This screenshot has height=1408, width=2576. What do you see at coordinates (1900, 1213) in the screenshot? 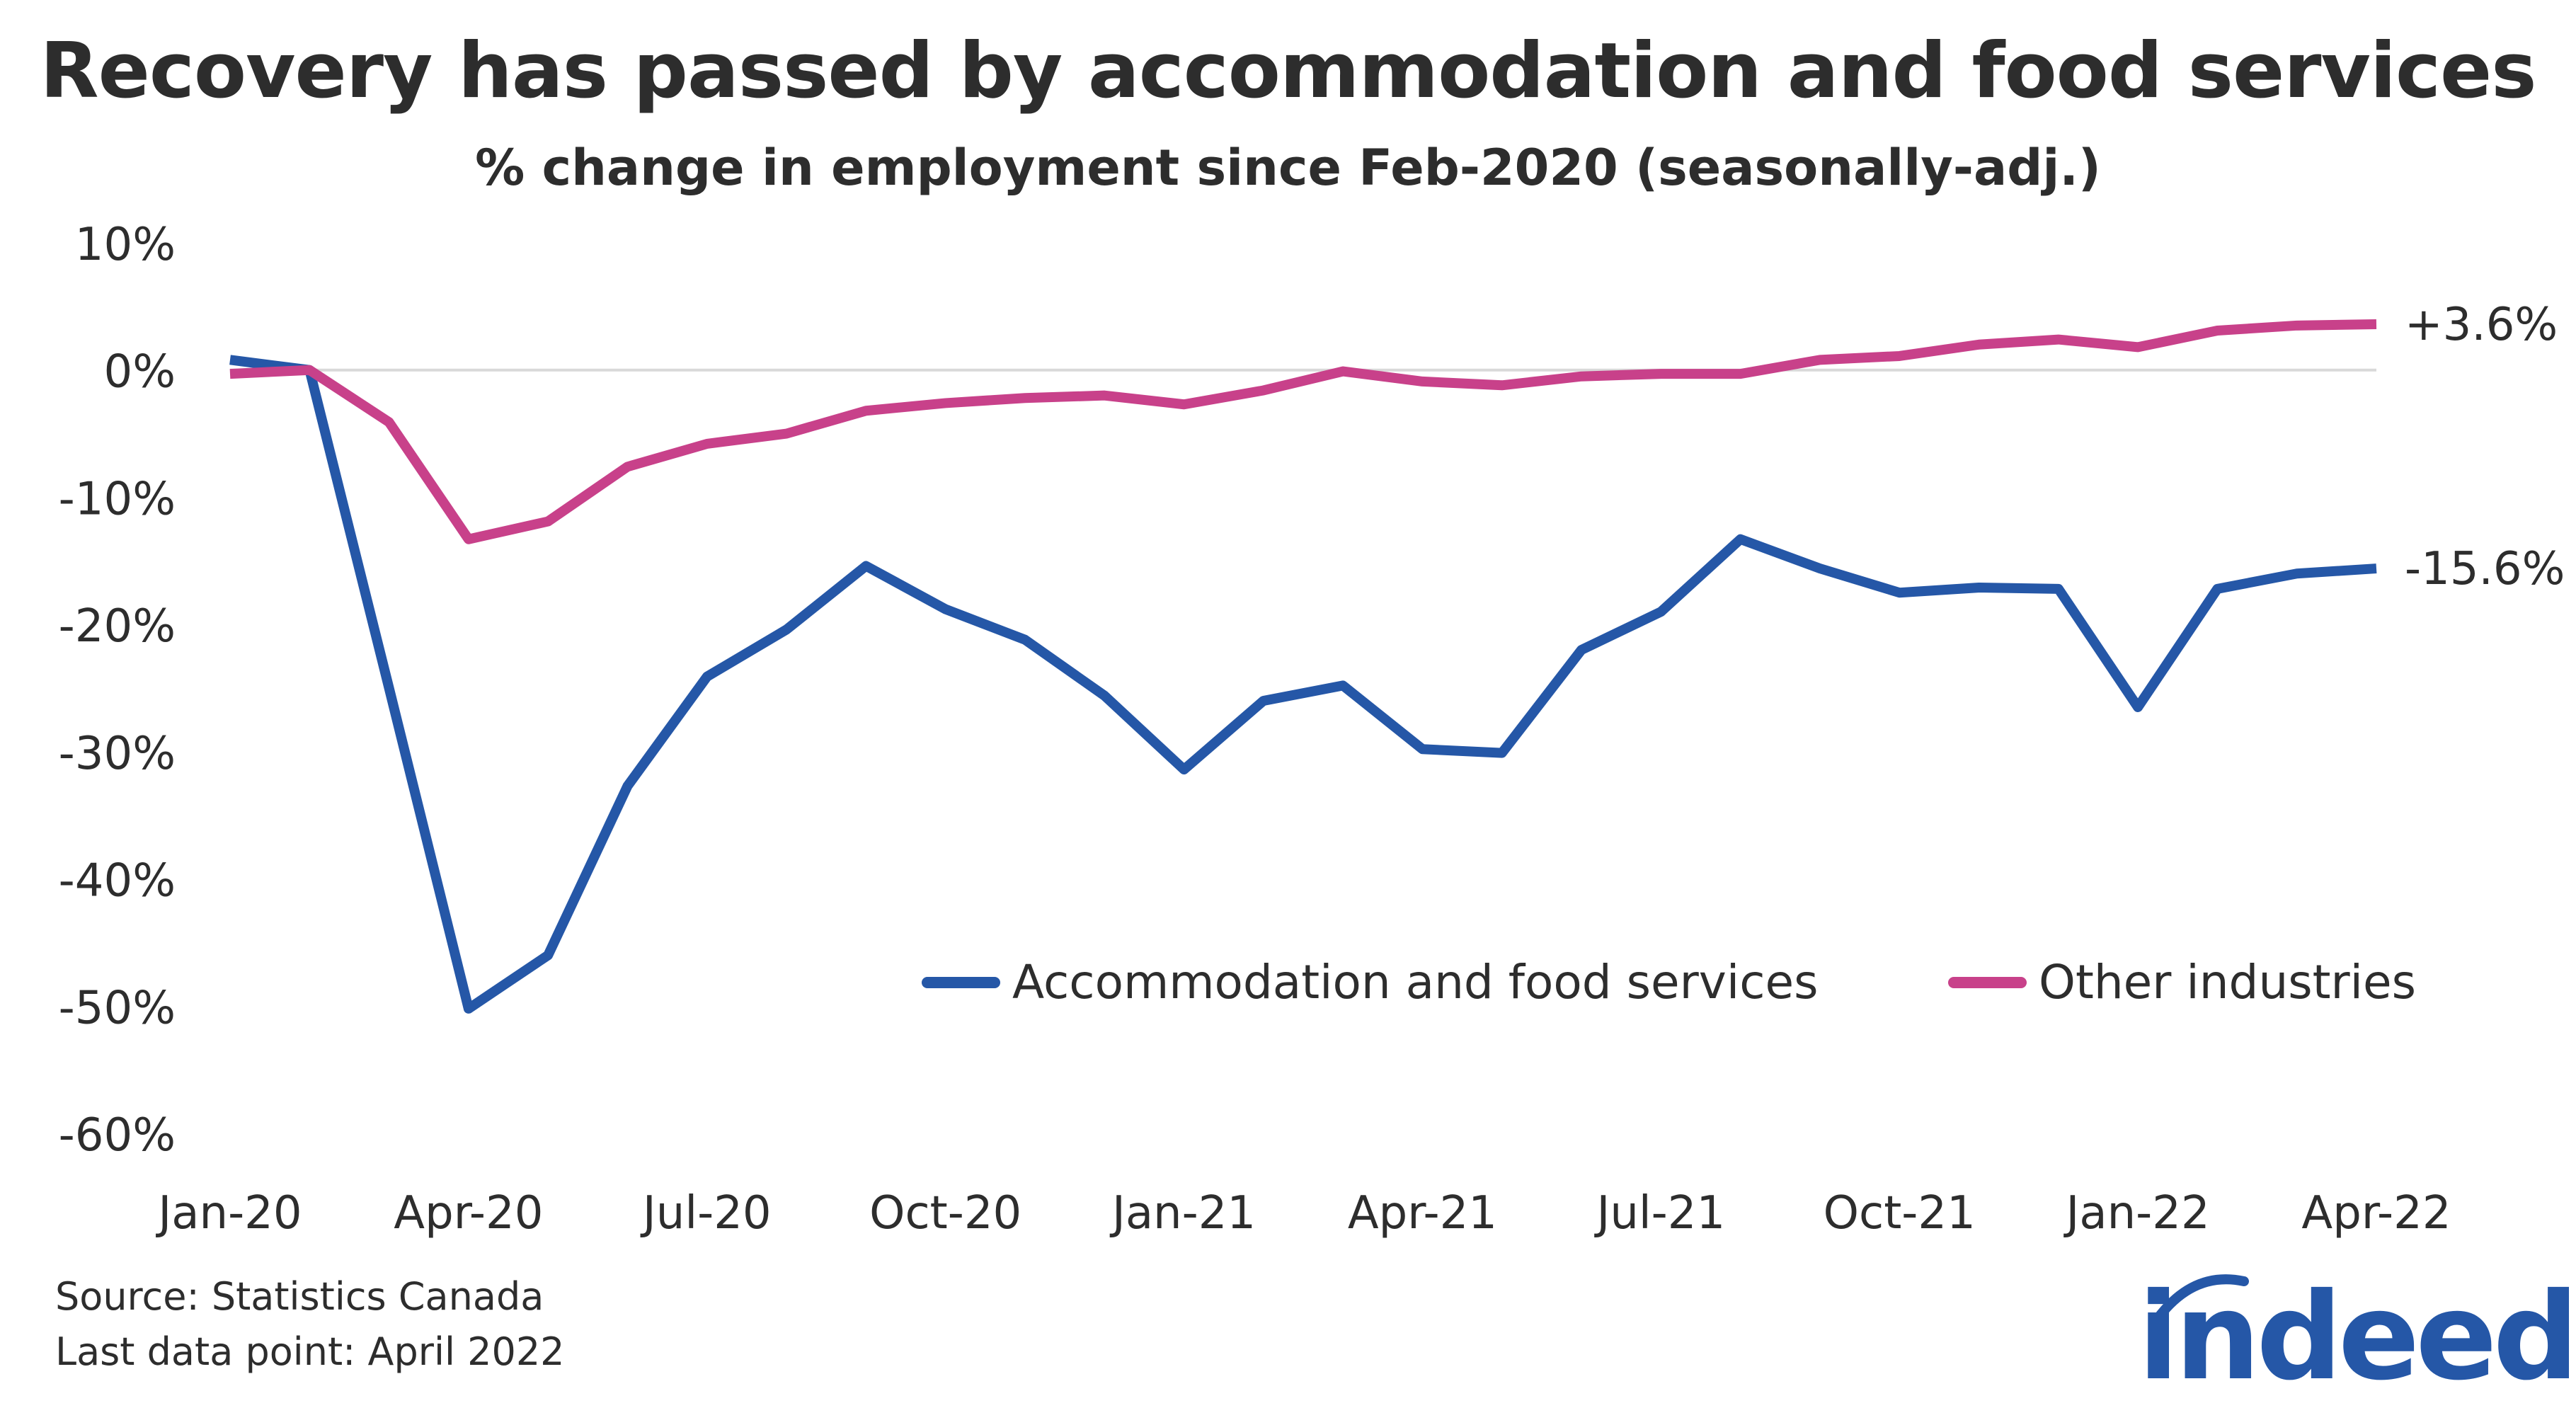
I see `x-tick-label: Oct-21` at bounding box center [1900, 1213].